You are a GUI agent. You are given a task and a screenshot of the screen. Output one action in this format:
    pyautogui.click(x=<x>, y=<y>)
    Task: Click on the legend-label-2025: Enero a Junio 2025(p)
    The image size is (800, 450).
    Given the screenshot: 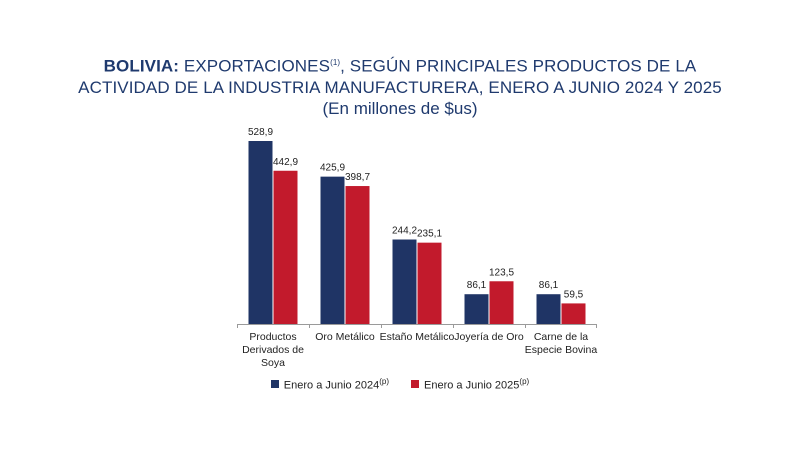 What is the action you would take?
    pyautogui.click(x=476, y=384)
    